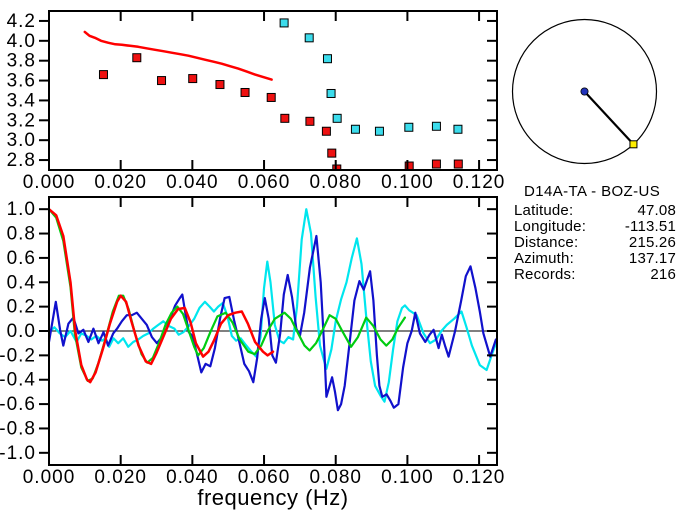 The width and height of the screenshot is (696, 519). What do you see at coordinates (545, 274) in the screenshot?
I see `records-label: Records:` at bounding box center [545, 274].